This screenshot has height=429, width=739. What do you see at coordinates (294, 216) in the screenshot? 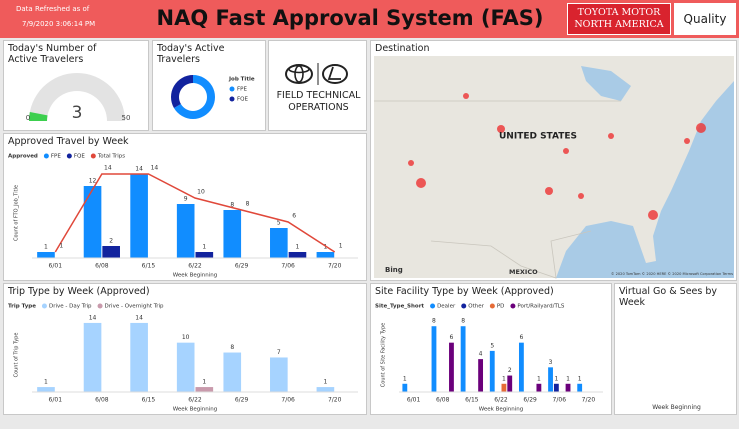
I see `data-label: 6` at bounding box center [294, 216].